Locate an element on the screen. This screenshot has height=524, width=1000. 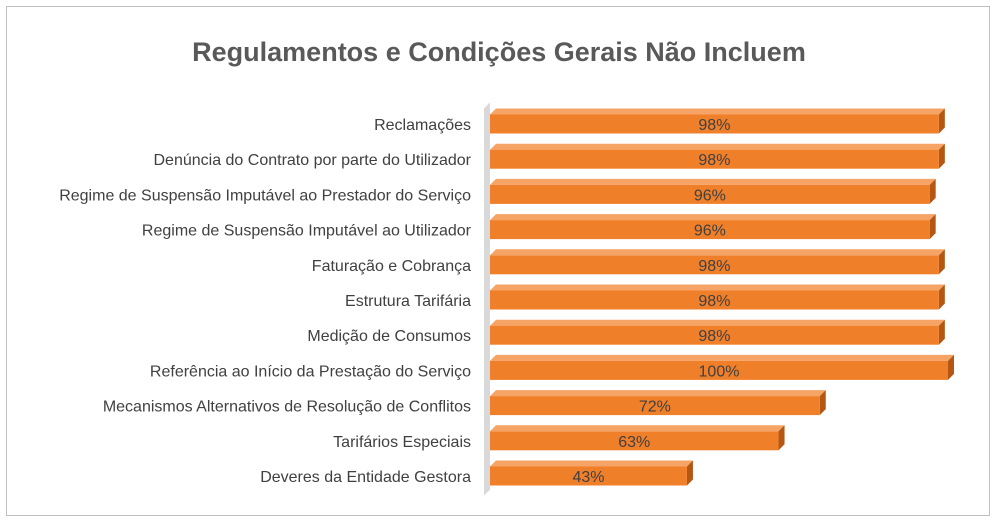
data-label: 100% is located at coordinates (719, 371).